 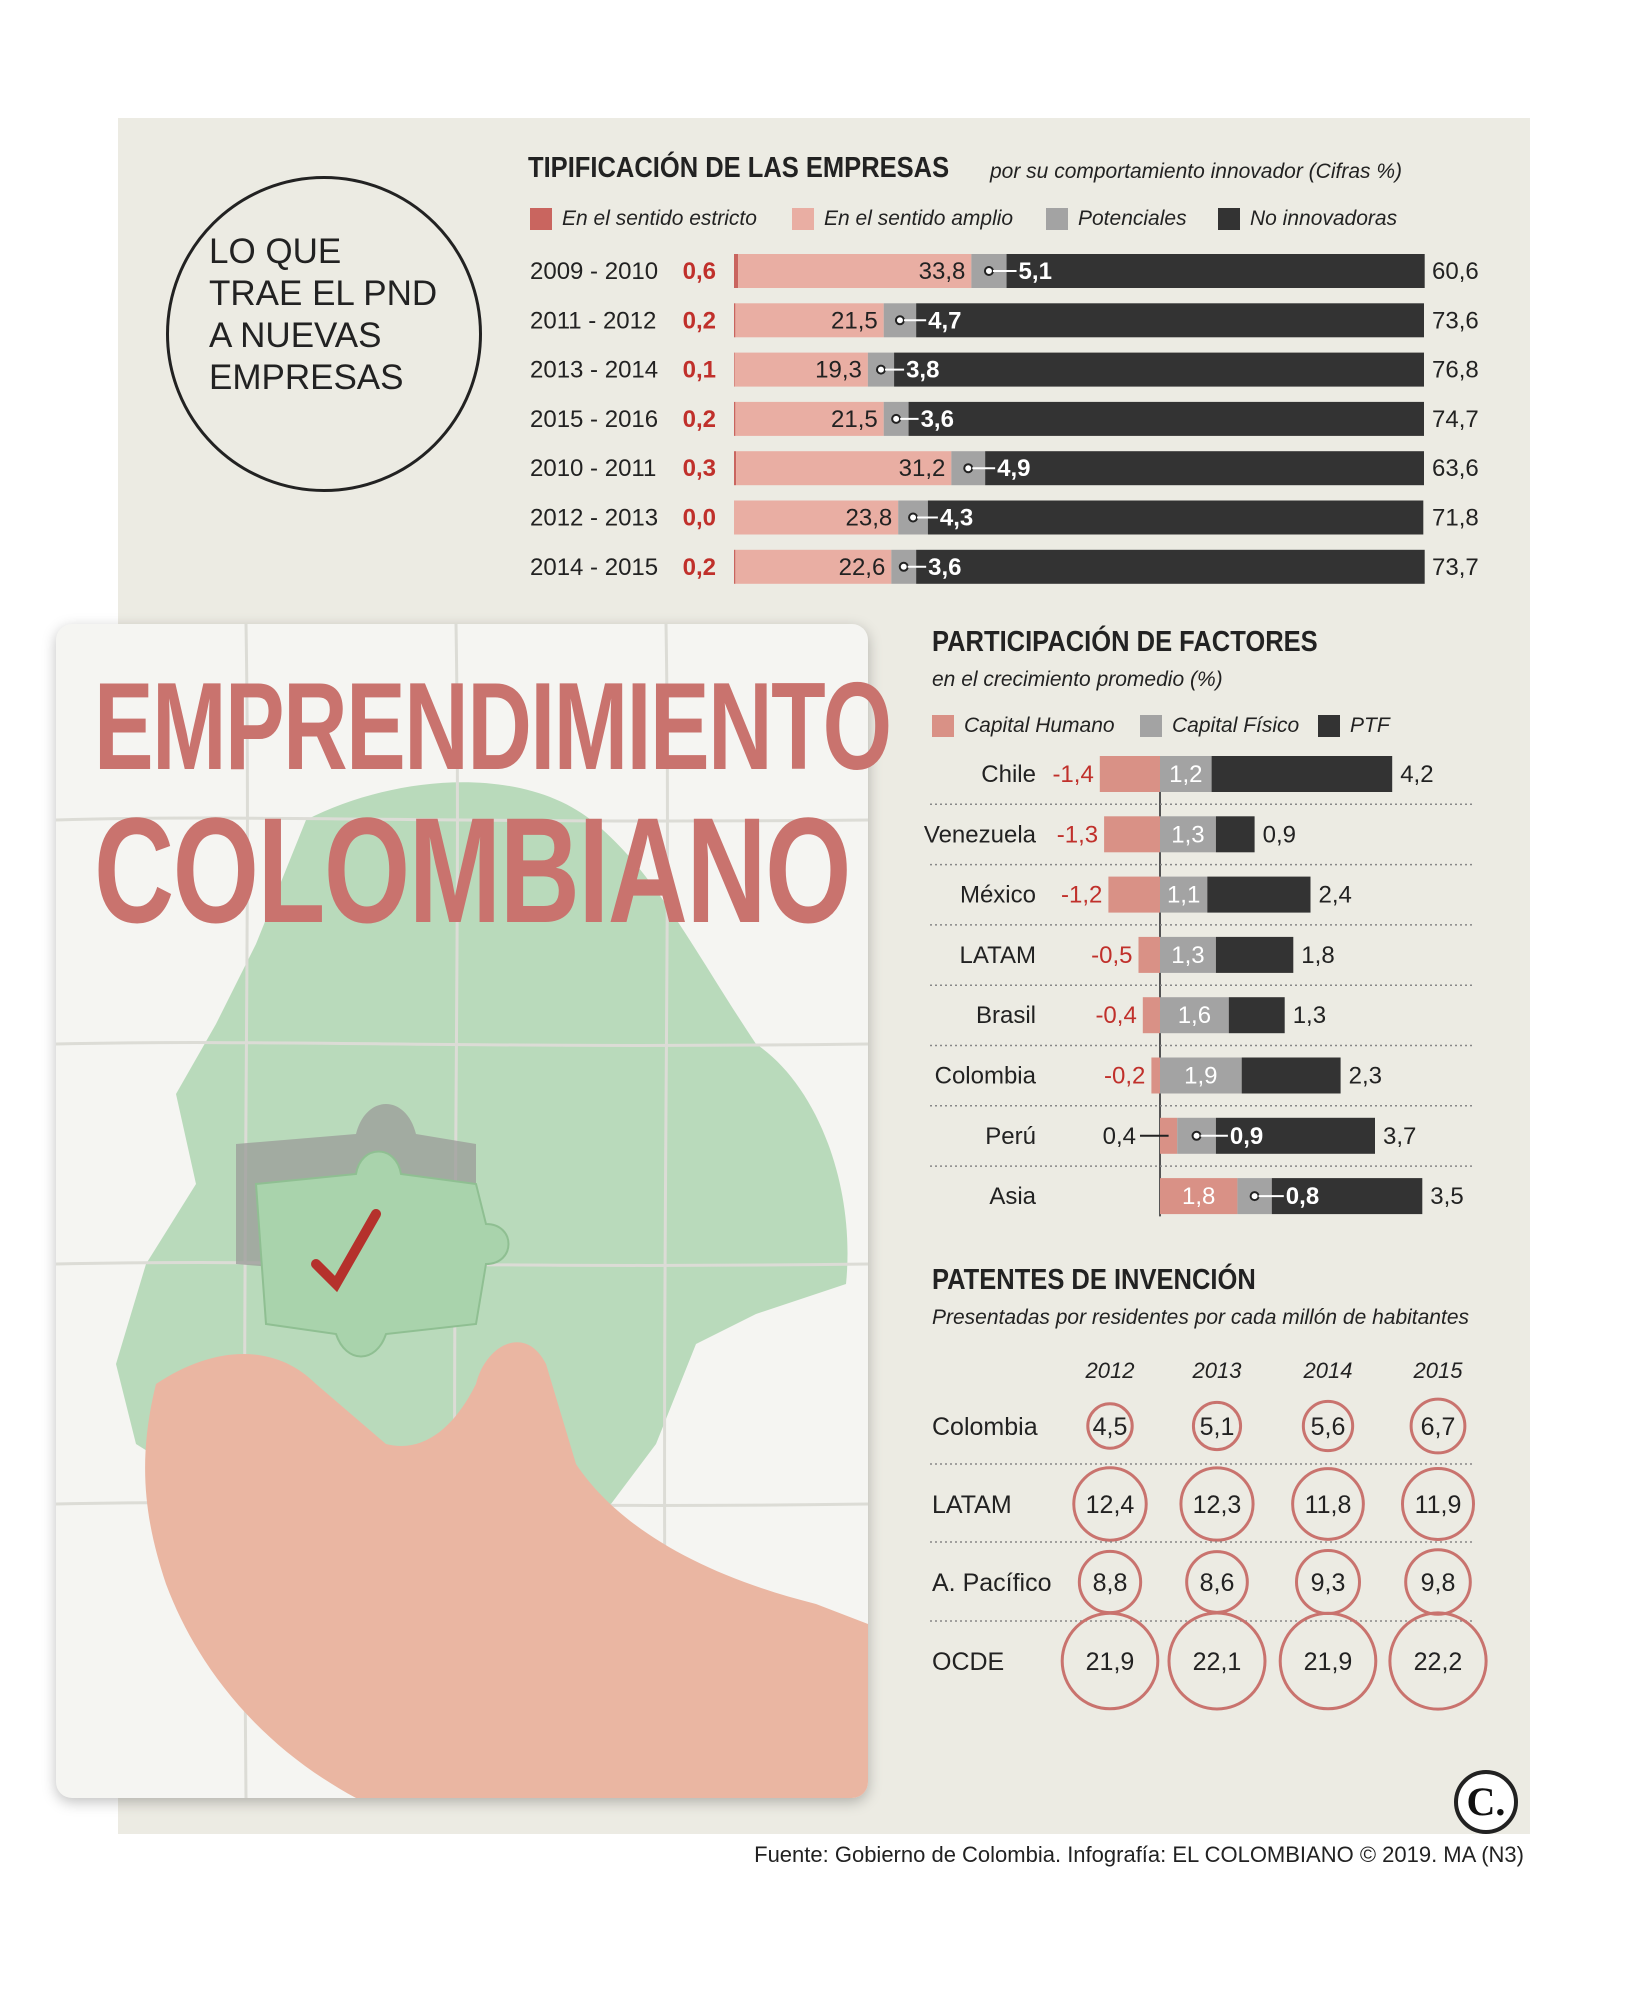 I want to click on broad-value-2: 19,3, so click(x=838, y=370).